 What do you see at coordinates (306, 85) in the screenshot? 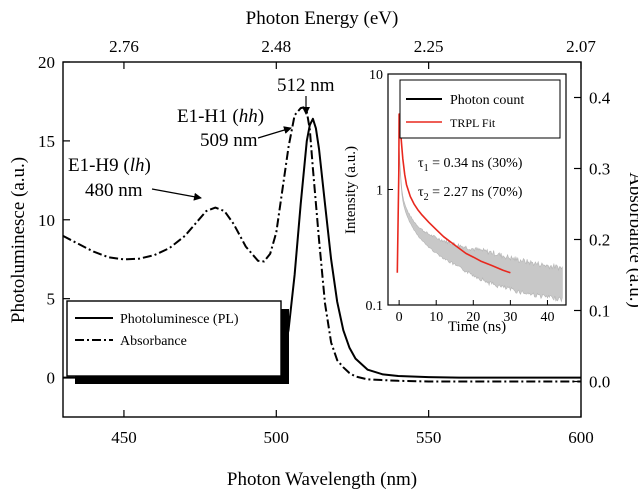
I see `annotation-pl-peak: 512 nm` at bounding box center [306, 85].